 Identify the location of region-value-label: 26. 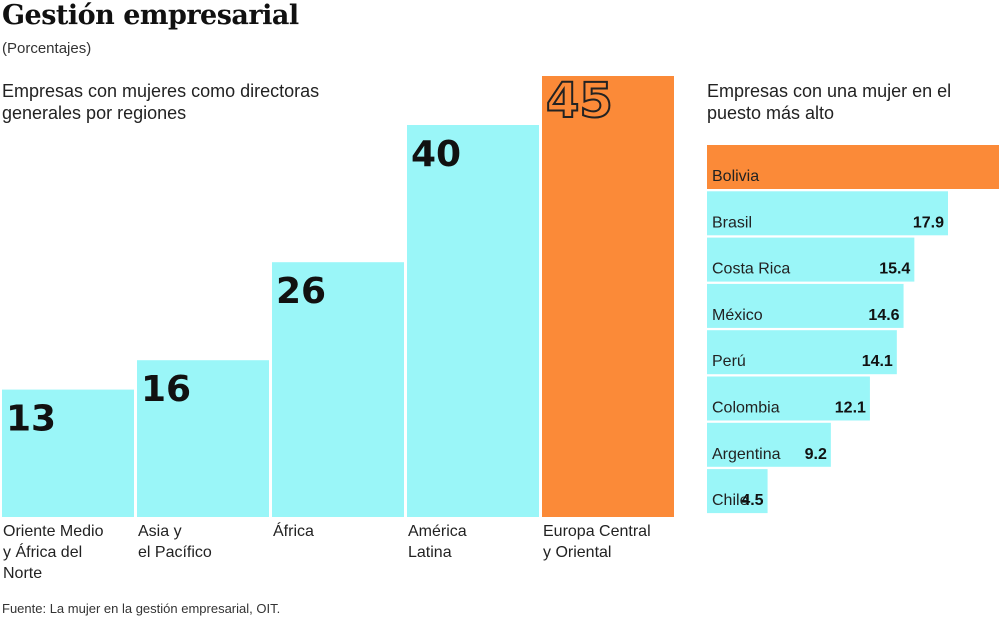
(301, 291).